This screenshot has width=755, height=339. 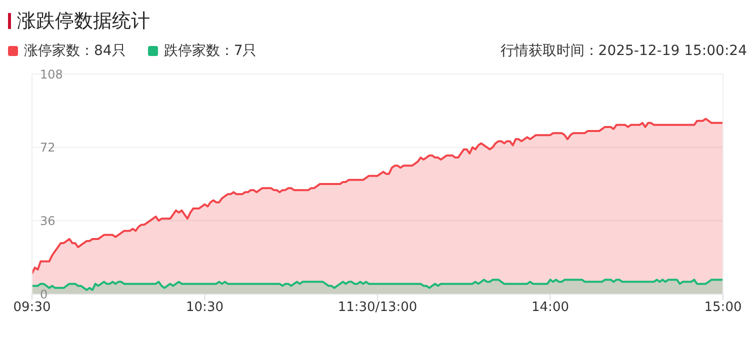 What do you see at coordinates (723, 308) in the screenshot?
I see `x-tick-label: 15:00` at bounding box center [723, 308].